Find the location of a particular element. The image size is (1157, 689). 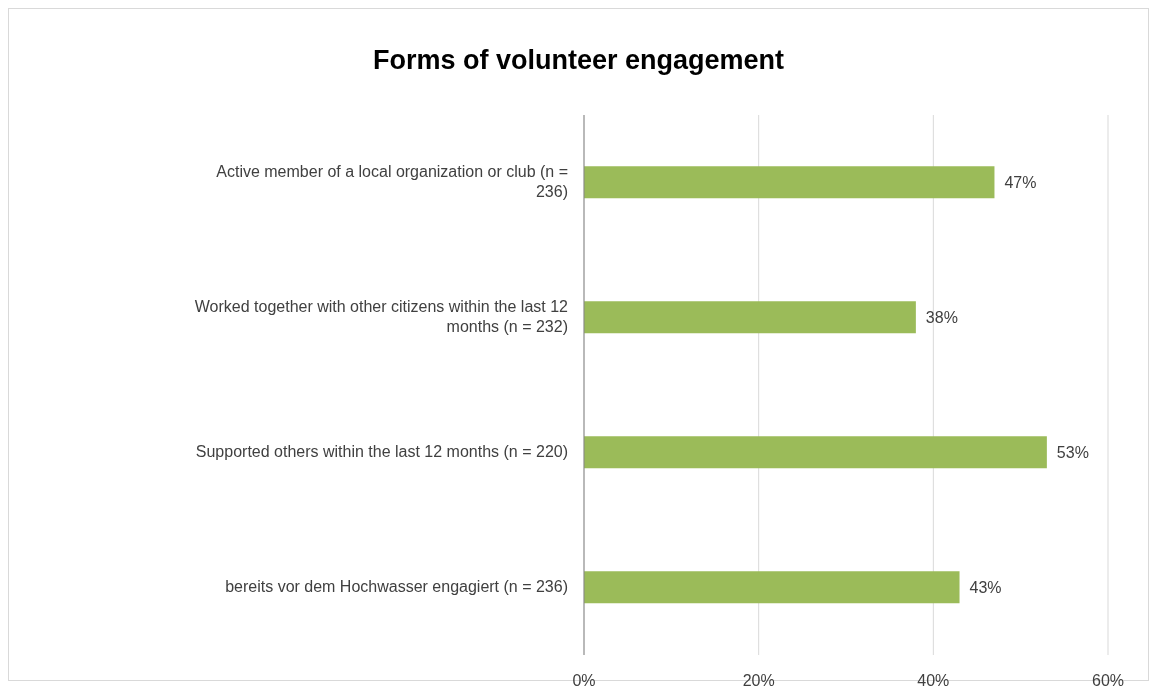

data-label: 38% is located at coordinates (941, 317).